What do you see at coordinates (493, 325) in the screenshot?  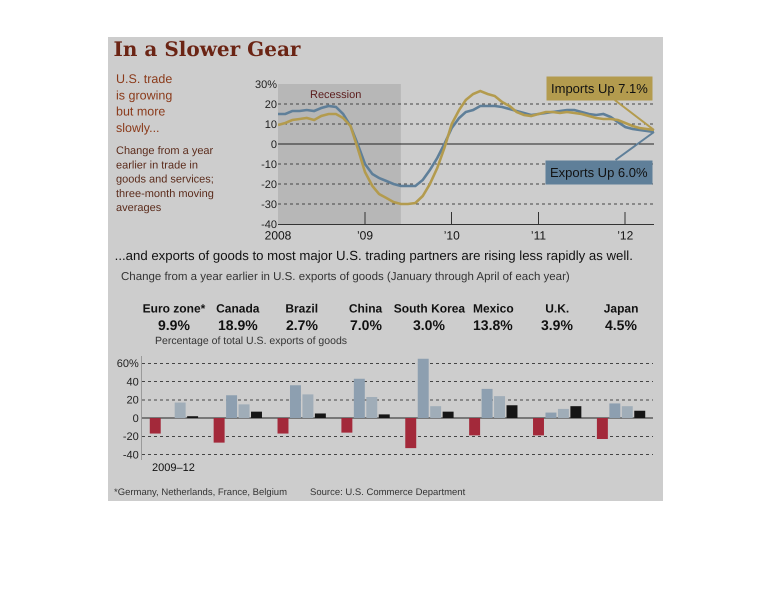 I see `text: 13.8%` at bounding box center [493, 325].